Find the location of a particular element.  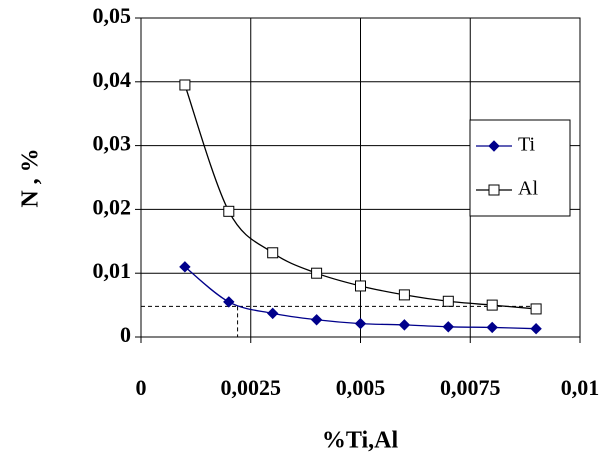

y-tick-label: 0,02 is located at coordinates (112, 206).